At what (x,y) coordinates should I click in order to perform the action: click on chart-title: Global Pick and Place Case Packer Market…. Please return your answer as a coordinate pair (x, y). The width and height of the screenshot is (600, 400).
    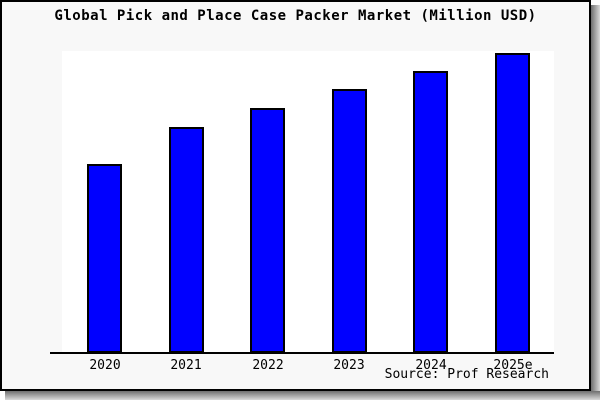
    Looking at the image, I should click on (295, 16).